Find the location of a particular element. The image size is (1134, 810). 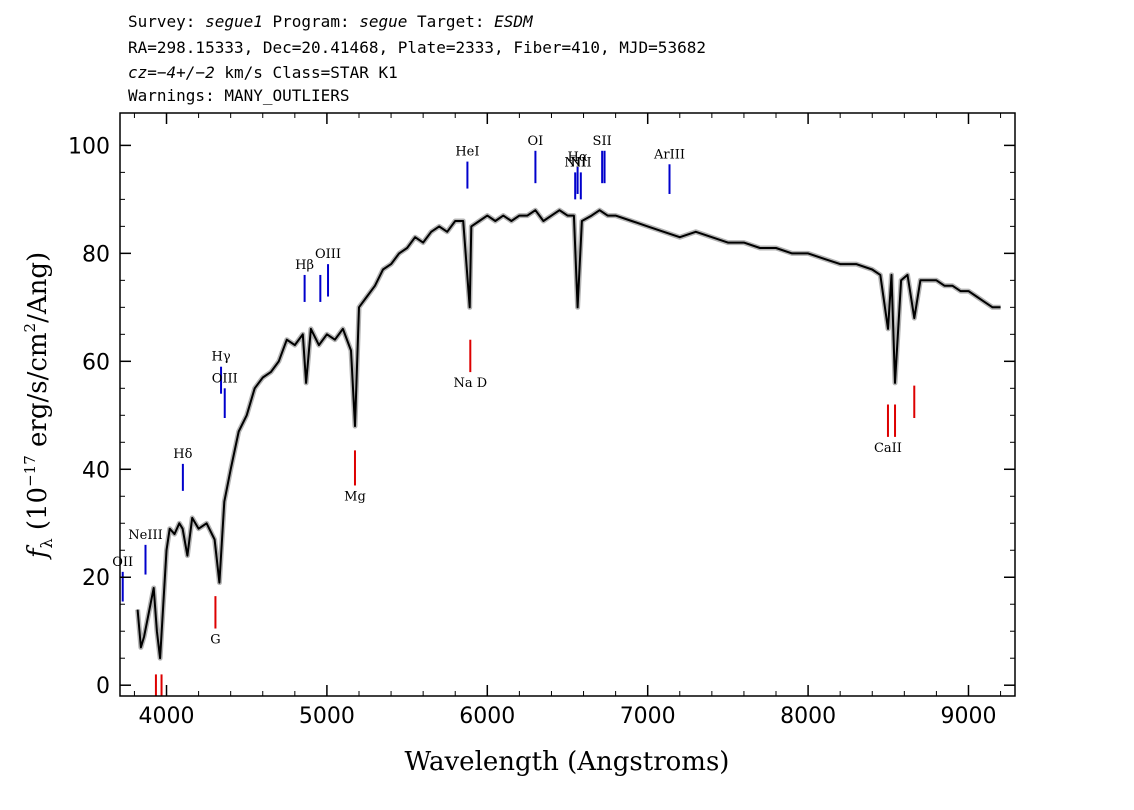

class-text: km/s Class=STAR K1 is located at coordinates (306, 72).